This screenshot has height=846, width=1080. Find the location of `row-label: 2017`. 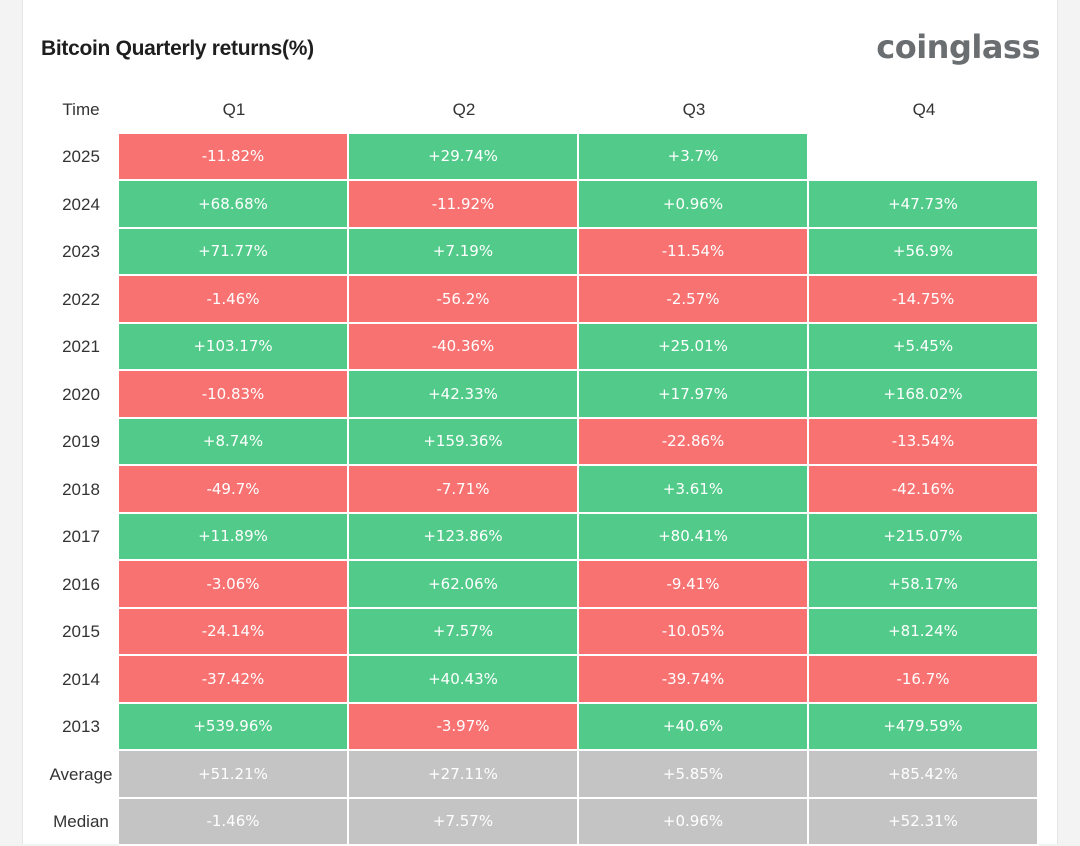

row-label: 2017 is located at coordinates (81, 538).